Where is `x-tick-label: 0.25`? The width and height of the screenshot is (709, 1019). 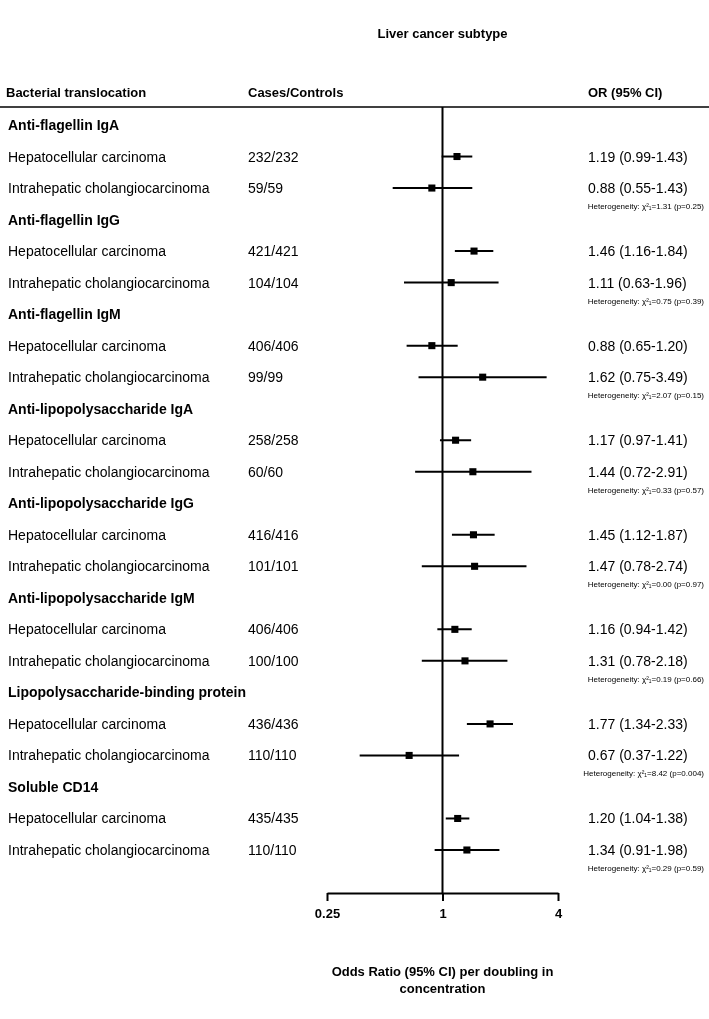 x-tick-label: 0.25 is located at coordinates (327, 914).